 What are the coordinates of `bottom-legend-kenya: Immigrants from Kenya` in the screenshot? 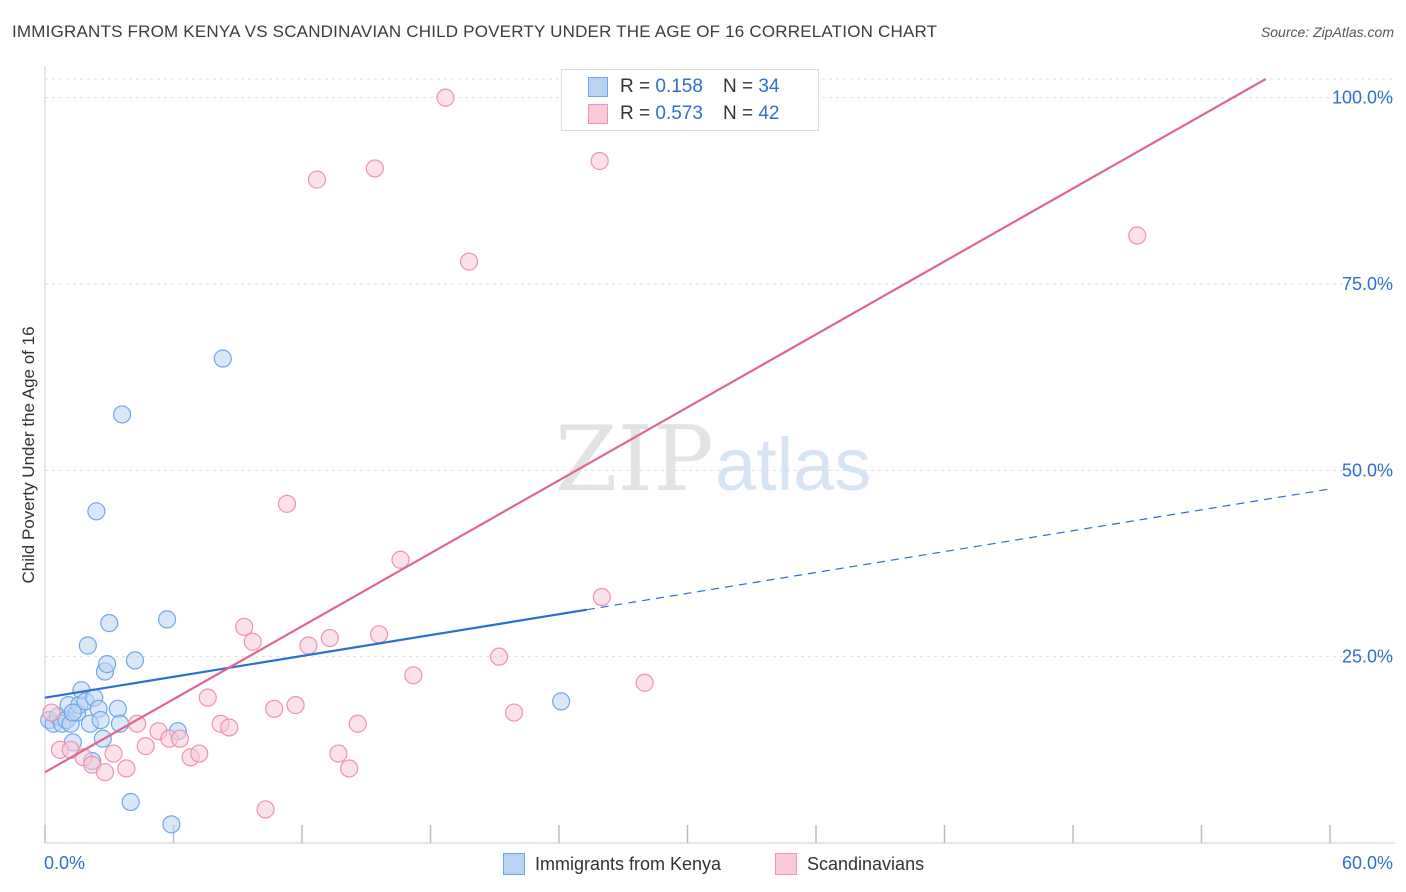 It's located at (612, 864).